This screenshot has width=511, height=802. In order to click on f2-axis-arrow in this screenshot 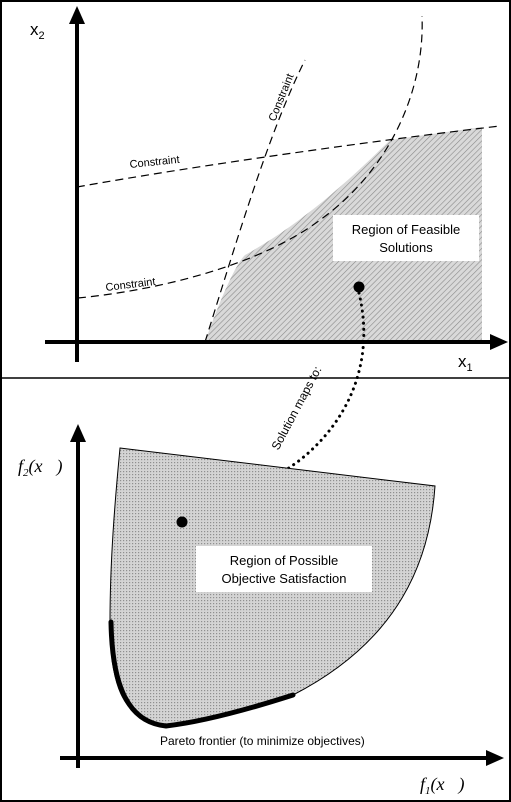, I will do `click(78, 433)`.